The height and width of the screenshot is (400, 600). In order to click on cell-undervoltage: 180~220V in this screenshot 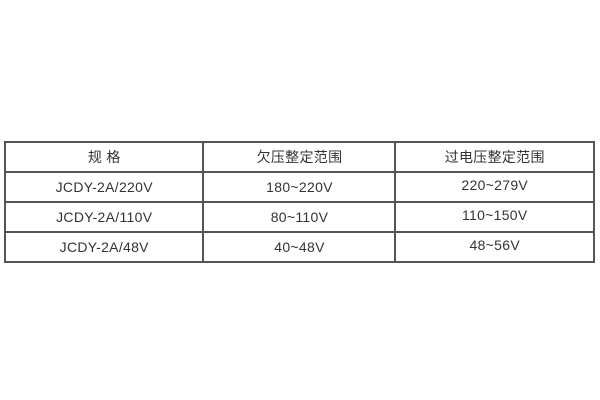, I will do `click(299, 187)`.